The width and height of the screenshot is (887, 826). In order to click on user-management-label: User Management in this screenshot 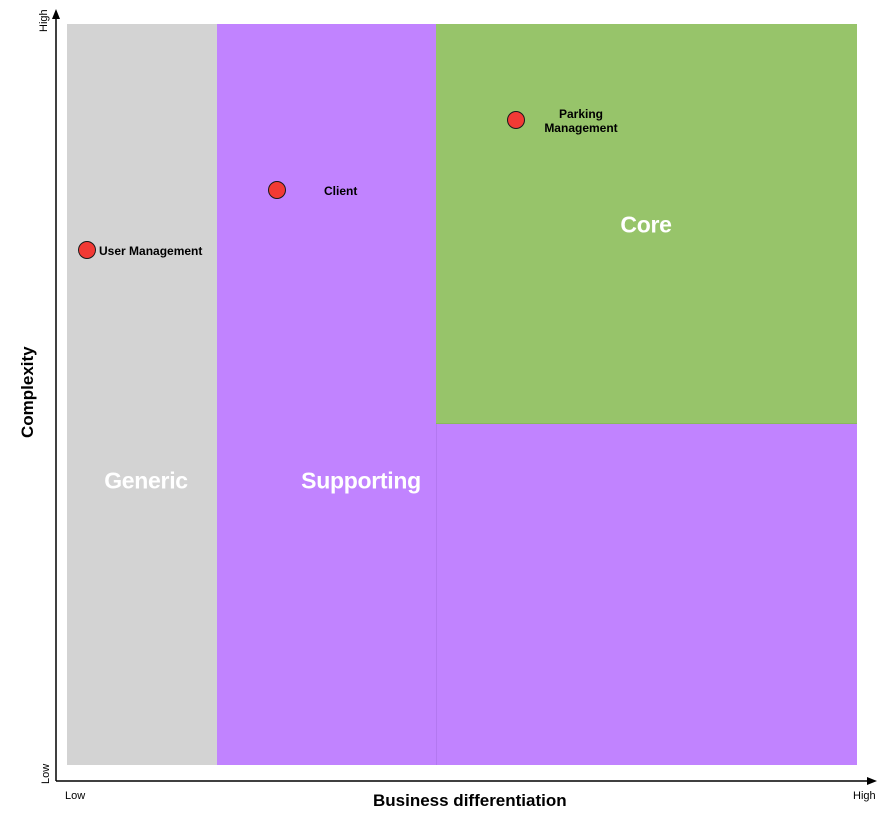, I will do `click(151, 251)`.